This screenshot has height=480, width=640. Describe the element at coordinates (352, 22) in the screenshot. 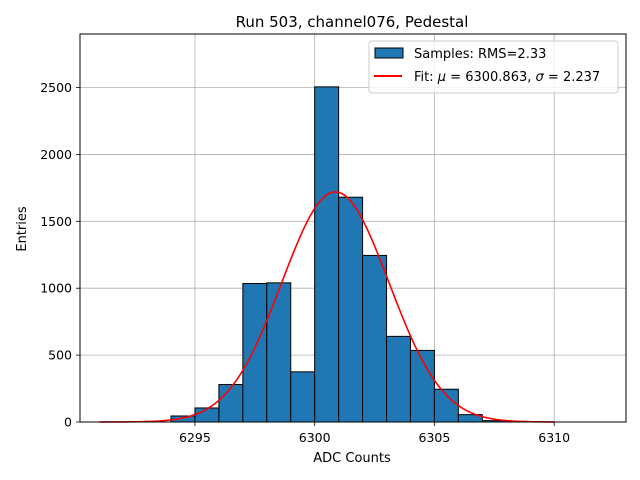

I see `chart-title: Run 503, channel076, Pedestal` at that location.